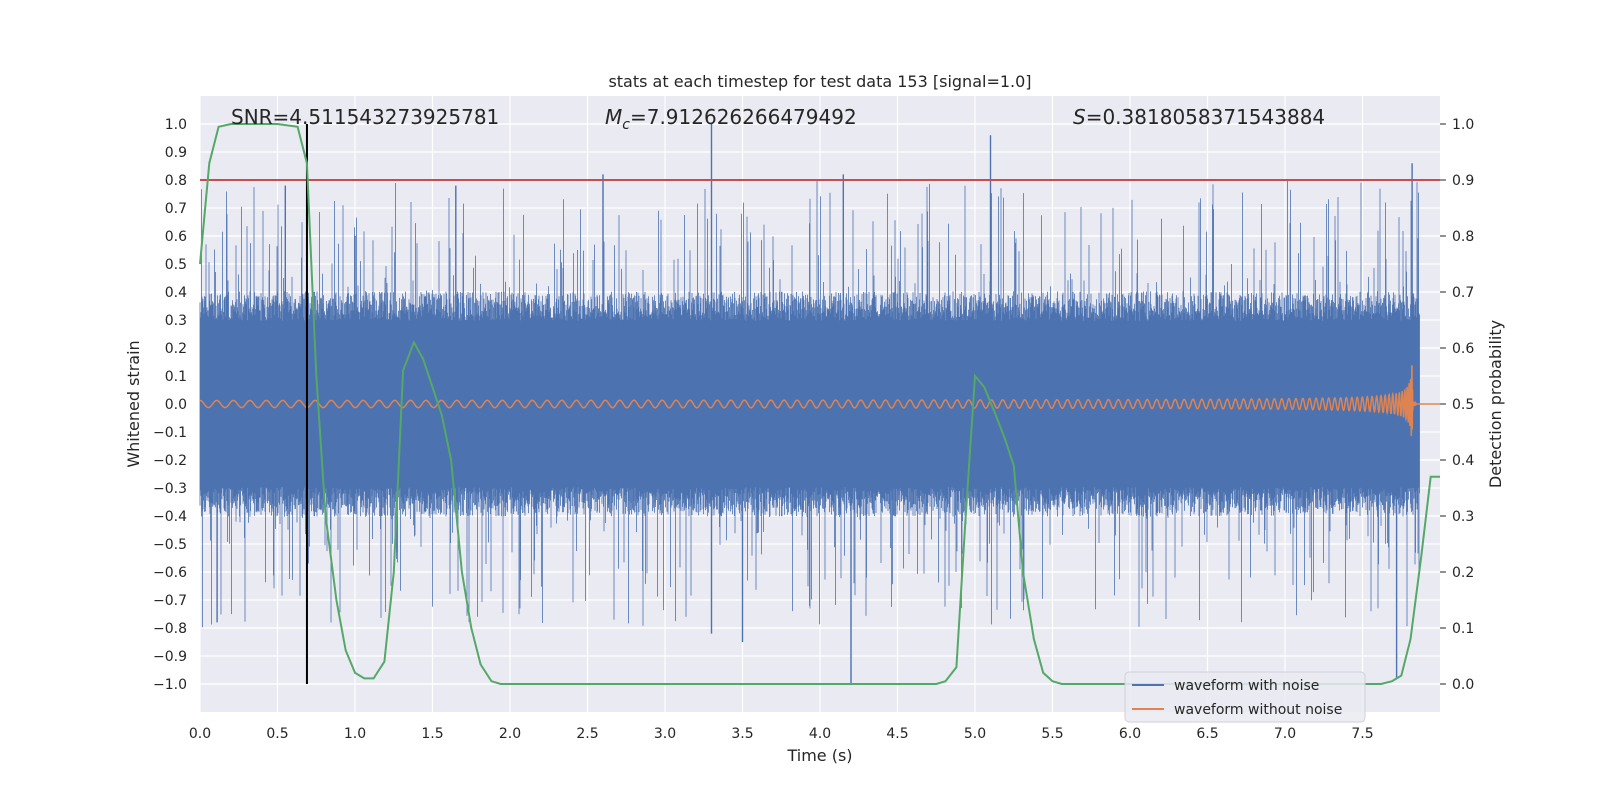 Image resolution: width=1600 pixels, height=800 pixels. Describe the element at coordinates (133, 403) in the screenshot. I see `y-left-axis-label: Whitened strain` at that location.